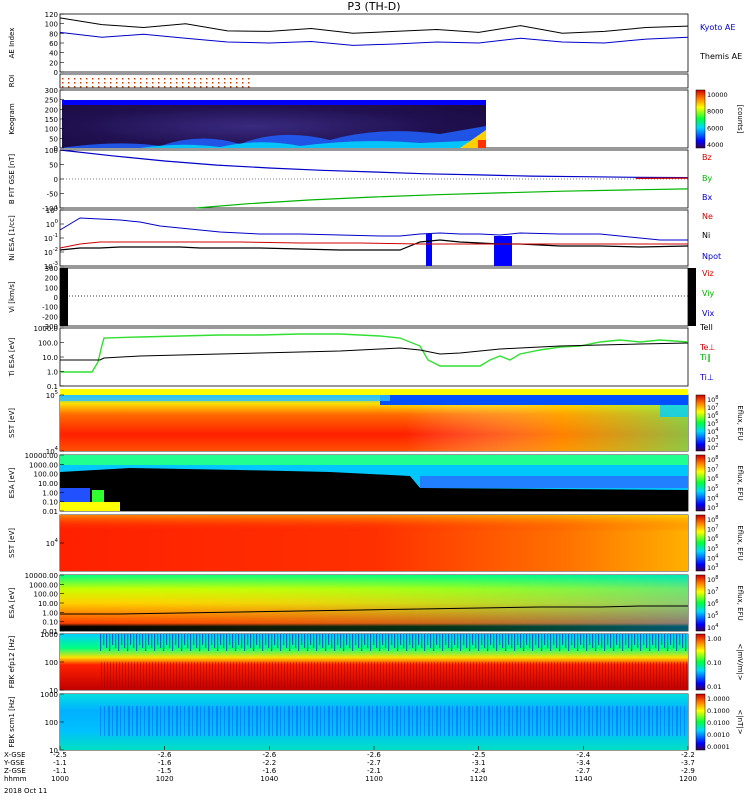 Image resolution: width=750 pixels, height=800 pixels. I want to click on panel-frame-roi, so click(374, 81).